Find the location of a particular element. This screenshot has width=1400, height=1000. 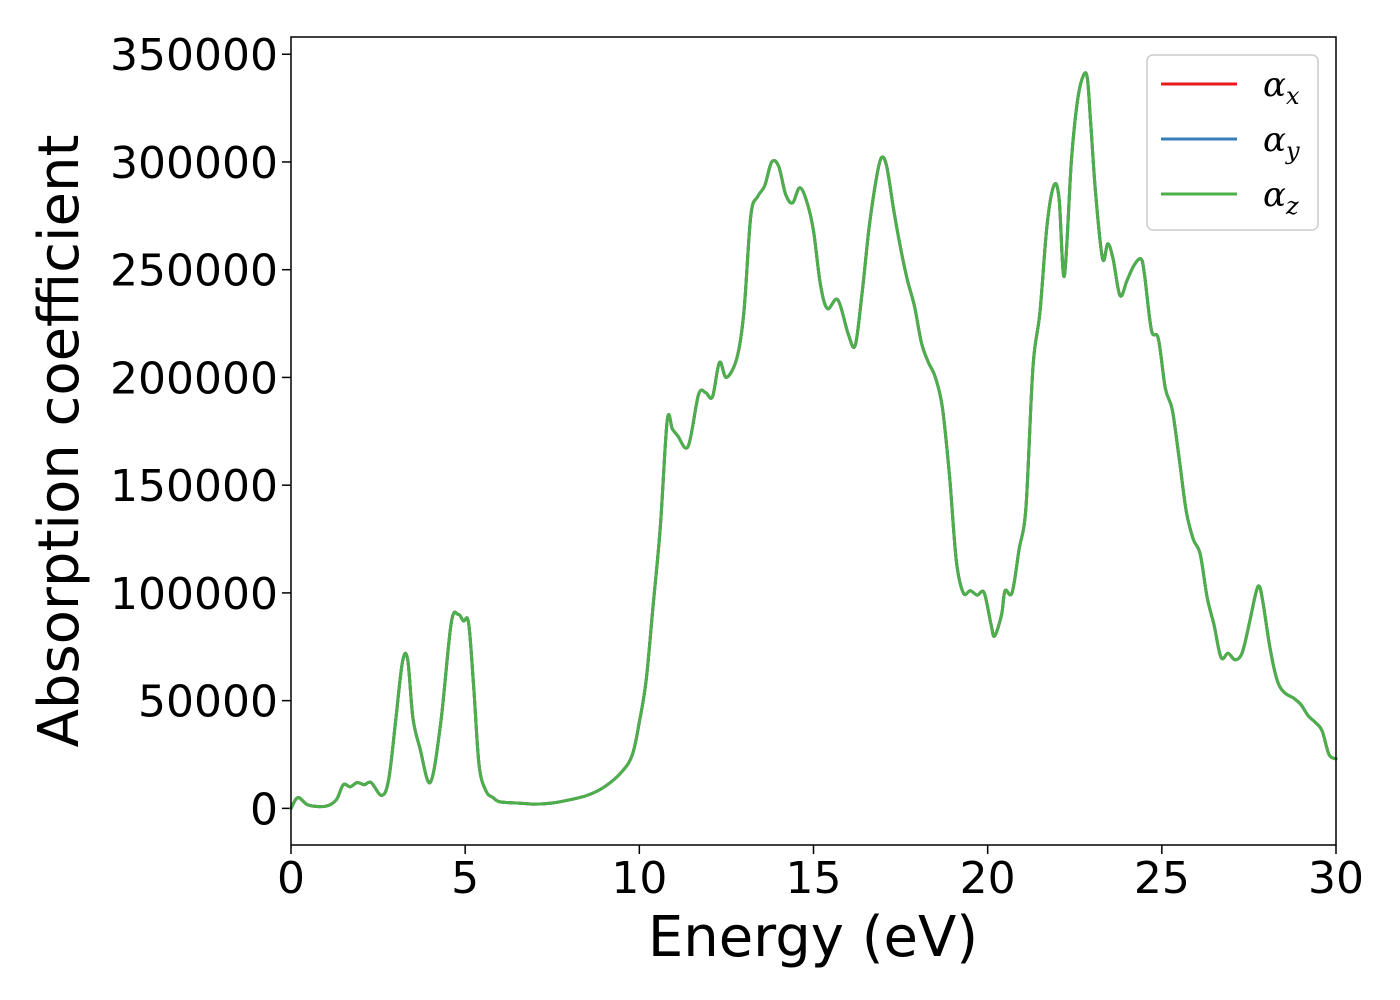

y-tick-label: 100000 is located at coordinates (194, 594).